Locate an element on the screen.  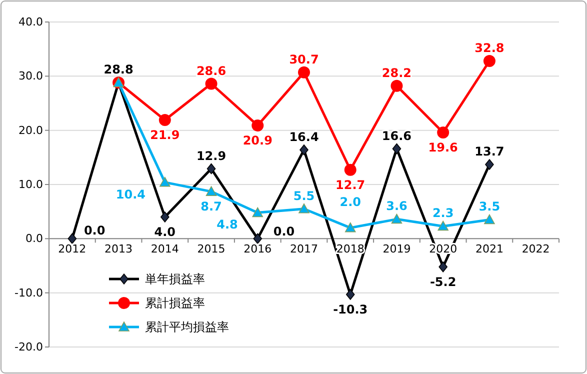
data-label: 12.9 is located at coordinates (211, 155).